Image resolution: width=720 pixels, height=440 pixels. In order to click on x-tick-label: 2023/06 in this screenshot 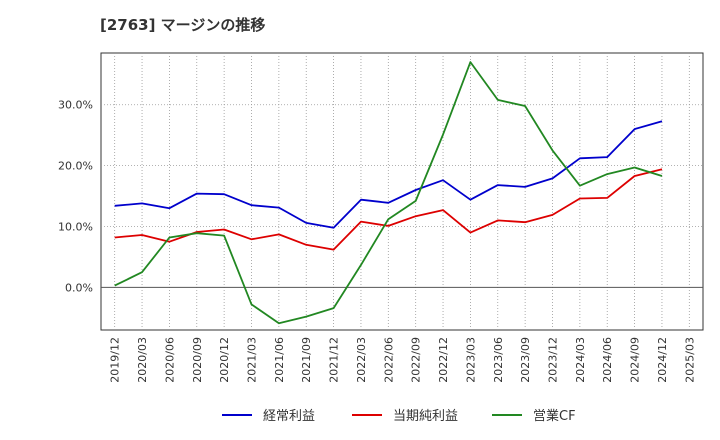, I will do `click(498, 360)`.